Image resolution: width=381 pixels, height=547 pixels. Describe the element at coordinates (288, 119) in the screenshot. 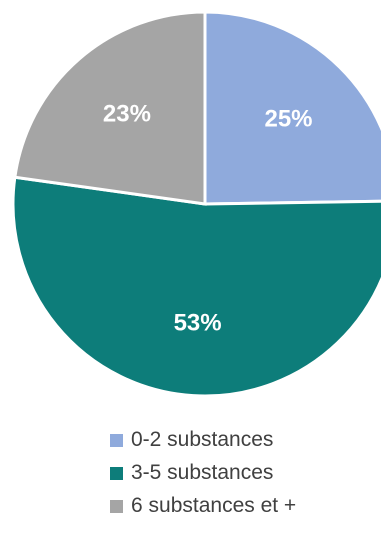

I see `slice-label-0-2: 25%` at that location.